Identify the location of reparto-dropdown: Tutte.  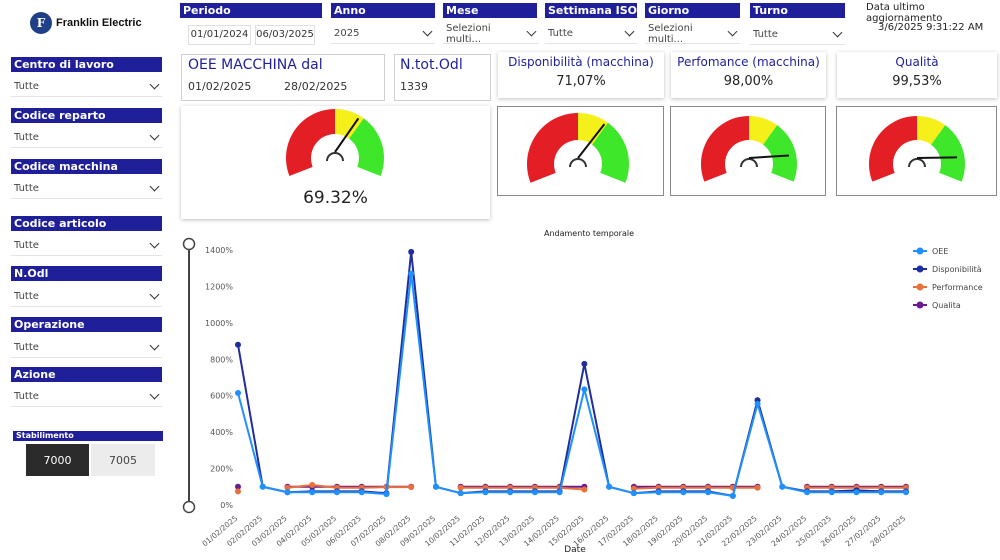
(86, 138).